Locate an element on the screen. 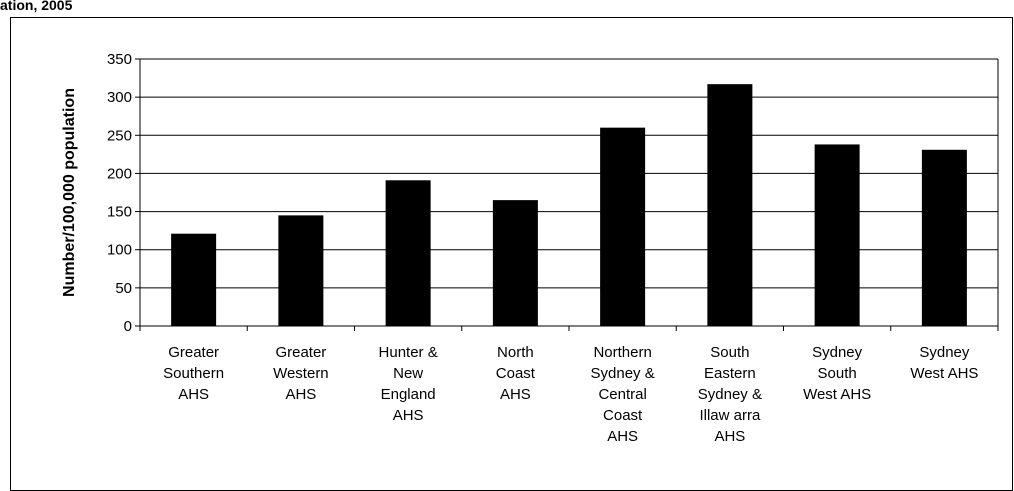  x-category-label-line: Northern is located at coordinates (622, 352).